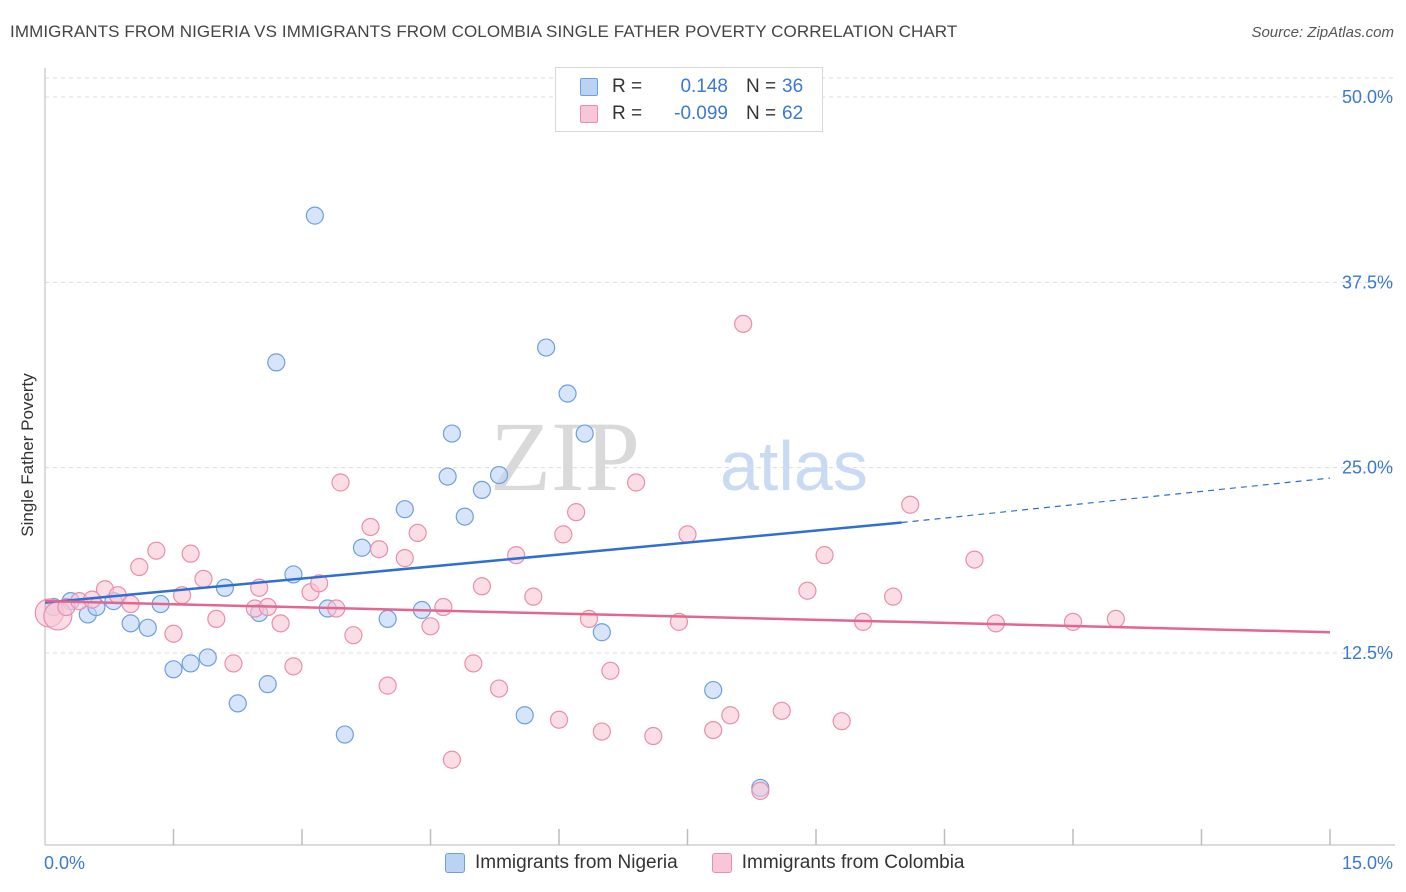 This screenshot has height=892, width=1406. Describe the element at coordinates (64, 863) in the screenshot. I see `x-tick-label: 0.0%` at that location.